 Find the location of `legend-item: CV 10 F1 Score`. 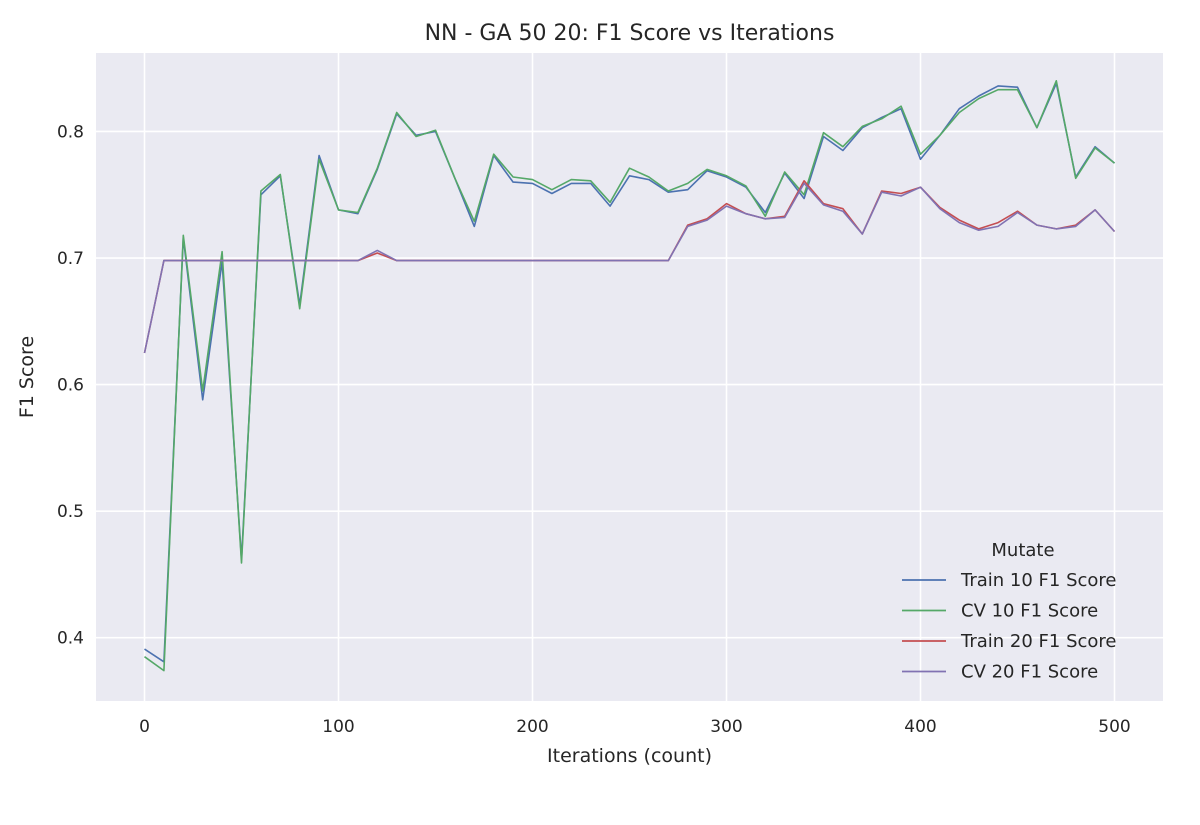

legend-item: CV 10 F1 Score is located at coordinates (1000, 611).